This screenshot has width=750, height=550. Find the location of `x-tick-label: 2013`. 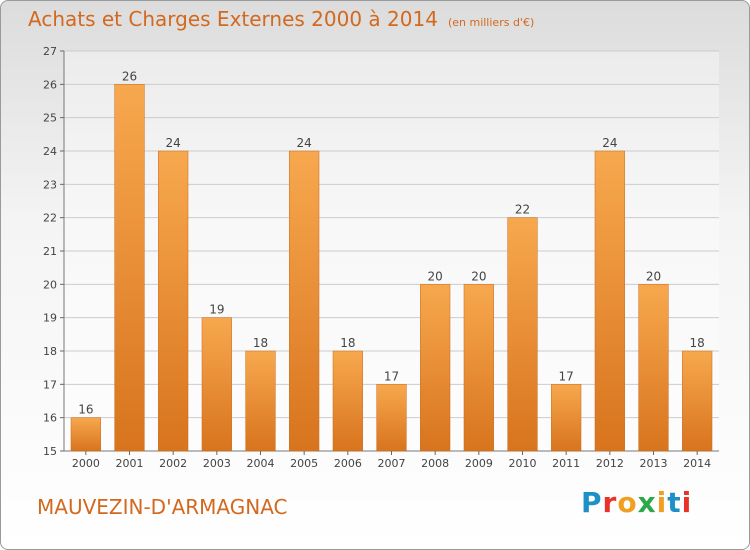

x-tick-label: 2013 is located at coordinates (654, 463).